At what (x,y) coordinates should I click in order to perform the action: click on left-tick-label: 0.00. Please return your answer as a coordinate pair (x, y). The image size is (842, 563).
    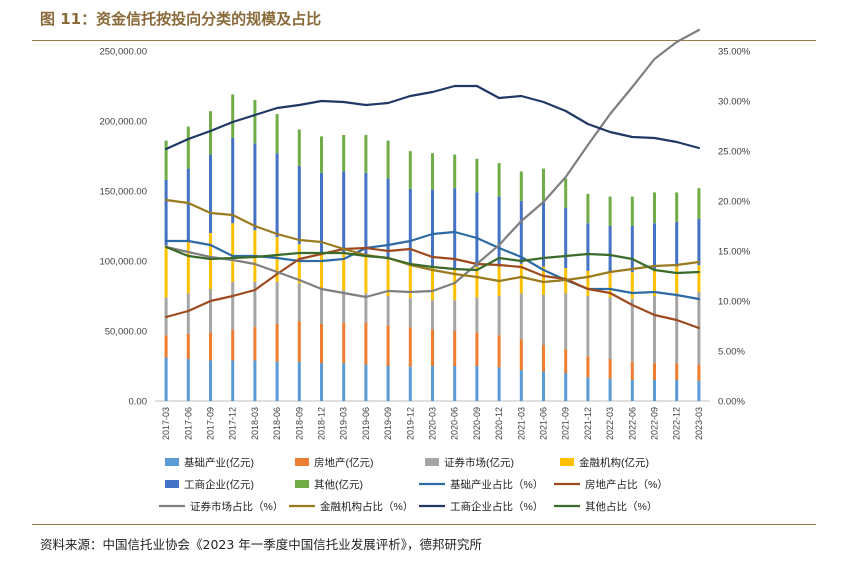
    Looking at the image, I should click on (138, 402).